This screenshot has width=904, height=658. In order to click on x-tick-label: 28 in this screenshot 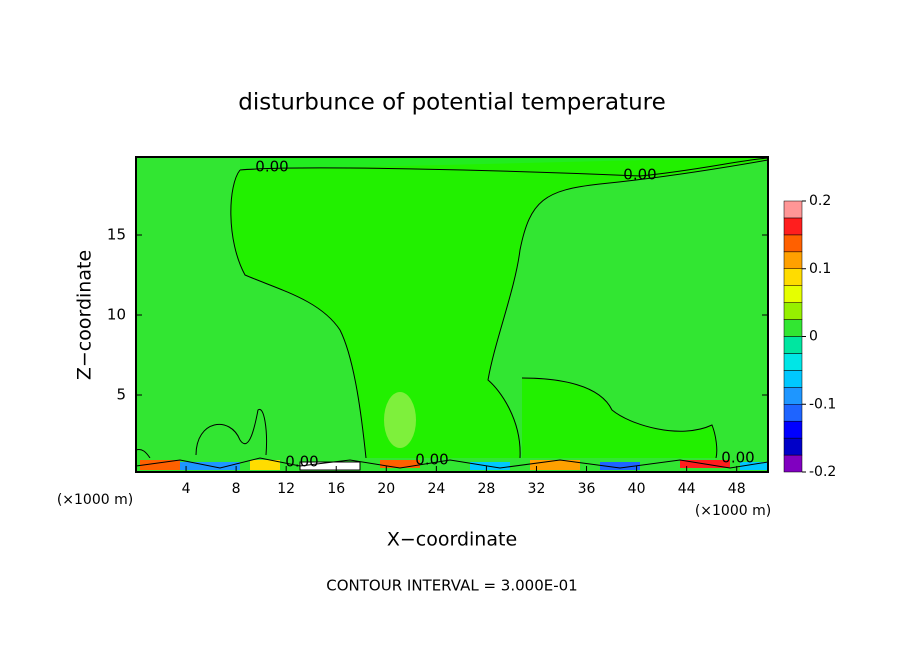, I will do `click(487, 489)`.